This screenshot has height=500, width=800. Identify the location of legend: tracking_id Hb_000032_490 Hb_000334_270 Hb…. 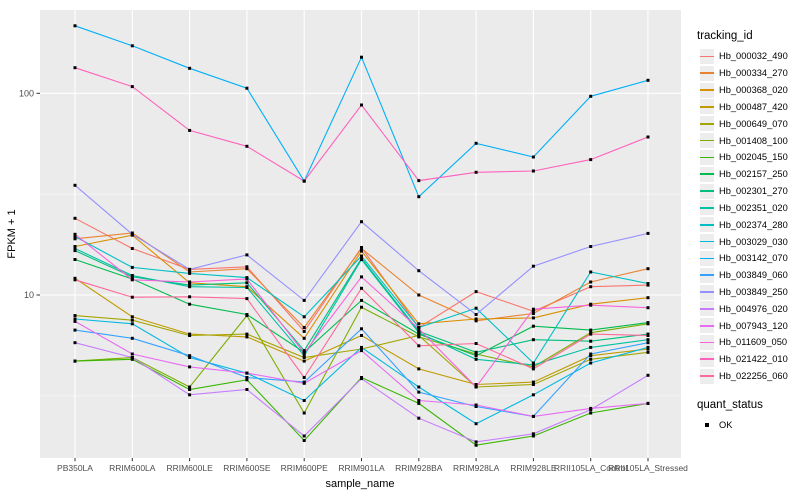
(745, 231).